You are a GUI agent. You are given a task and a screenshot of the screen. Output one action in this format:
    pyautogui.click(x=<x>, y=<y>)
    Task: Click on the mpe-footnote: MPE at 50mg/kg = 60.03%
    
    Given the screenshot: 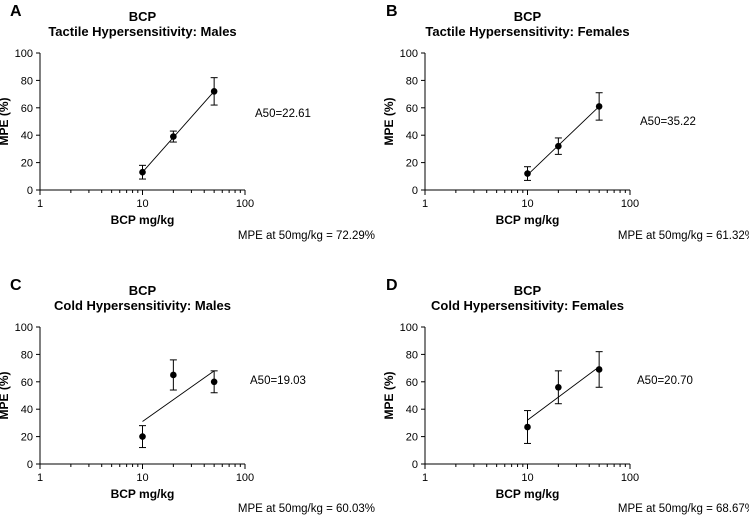 What is the action you would take?
    pyautogui.click(x=306, y=509)
    